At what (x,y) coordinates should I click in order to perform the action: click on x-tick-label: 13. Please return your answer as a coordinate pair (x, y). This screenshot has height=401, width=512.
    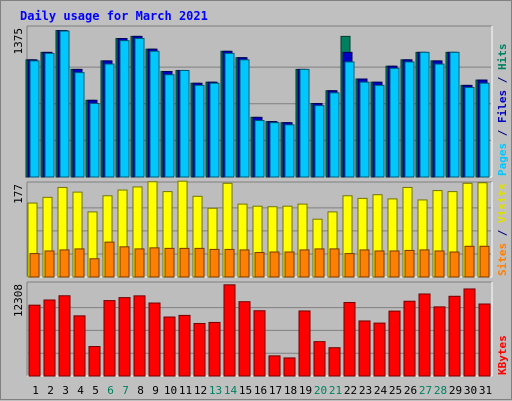
    Looking at the image, I should click on (215, 390).